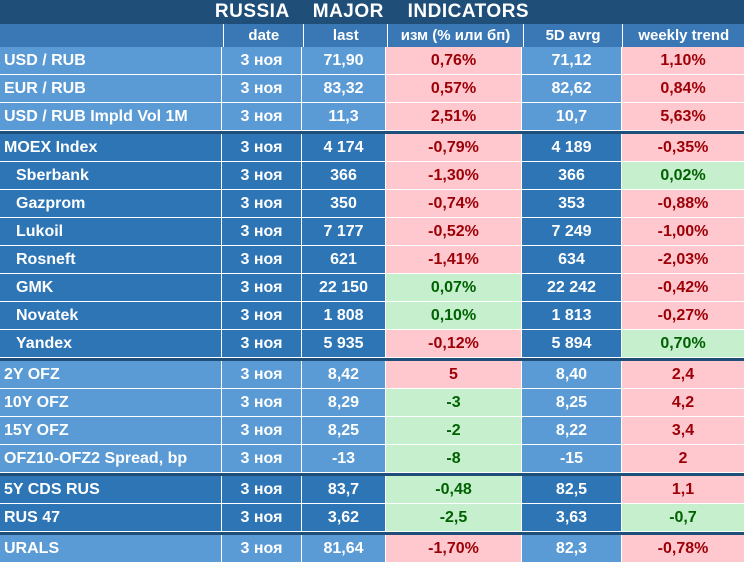 Image resolution: width=744 pixels, height=563 pixels. I want to click on row-weekly-trend: -0,35%, so click(683, 147).